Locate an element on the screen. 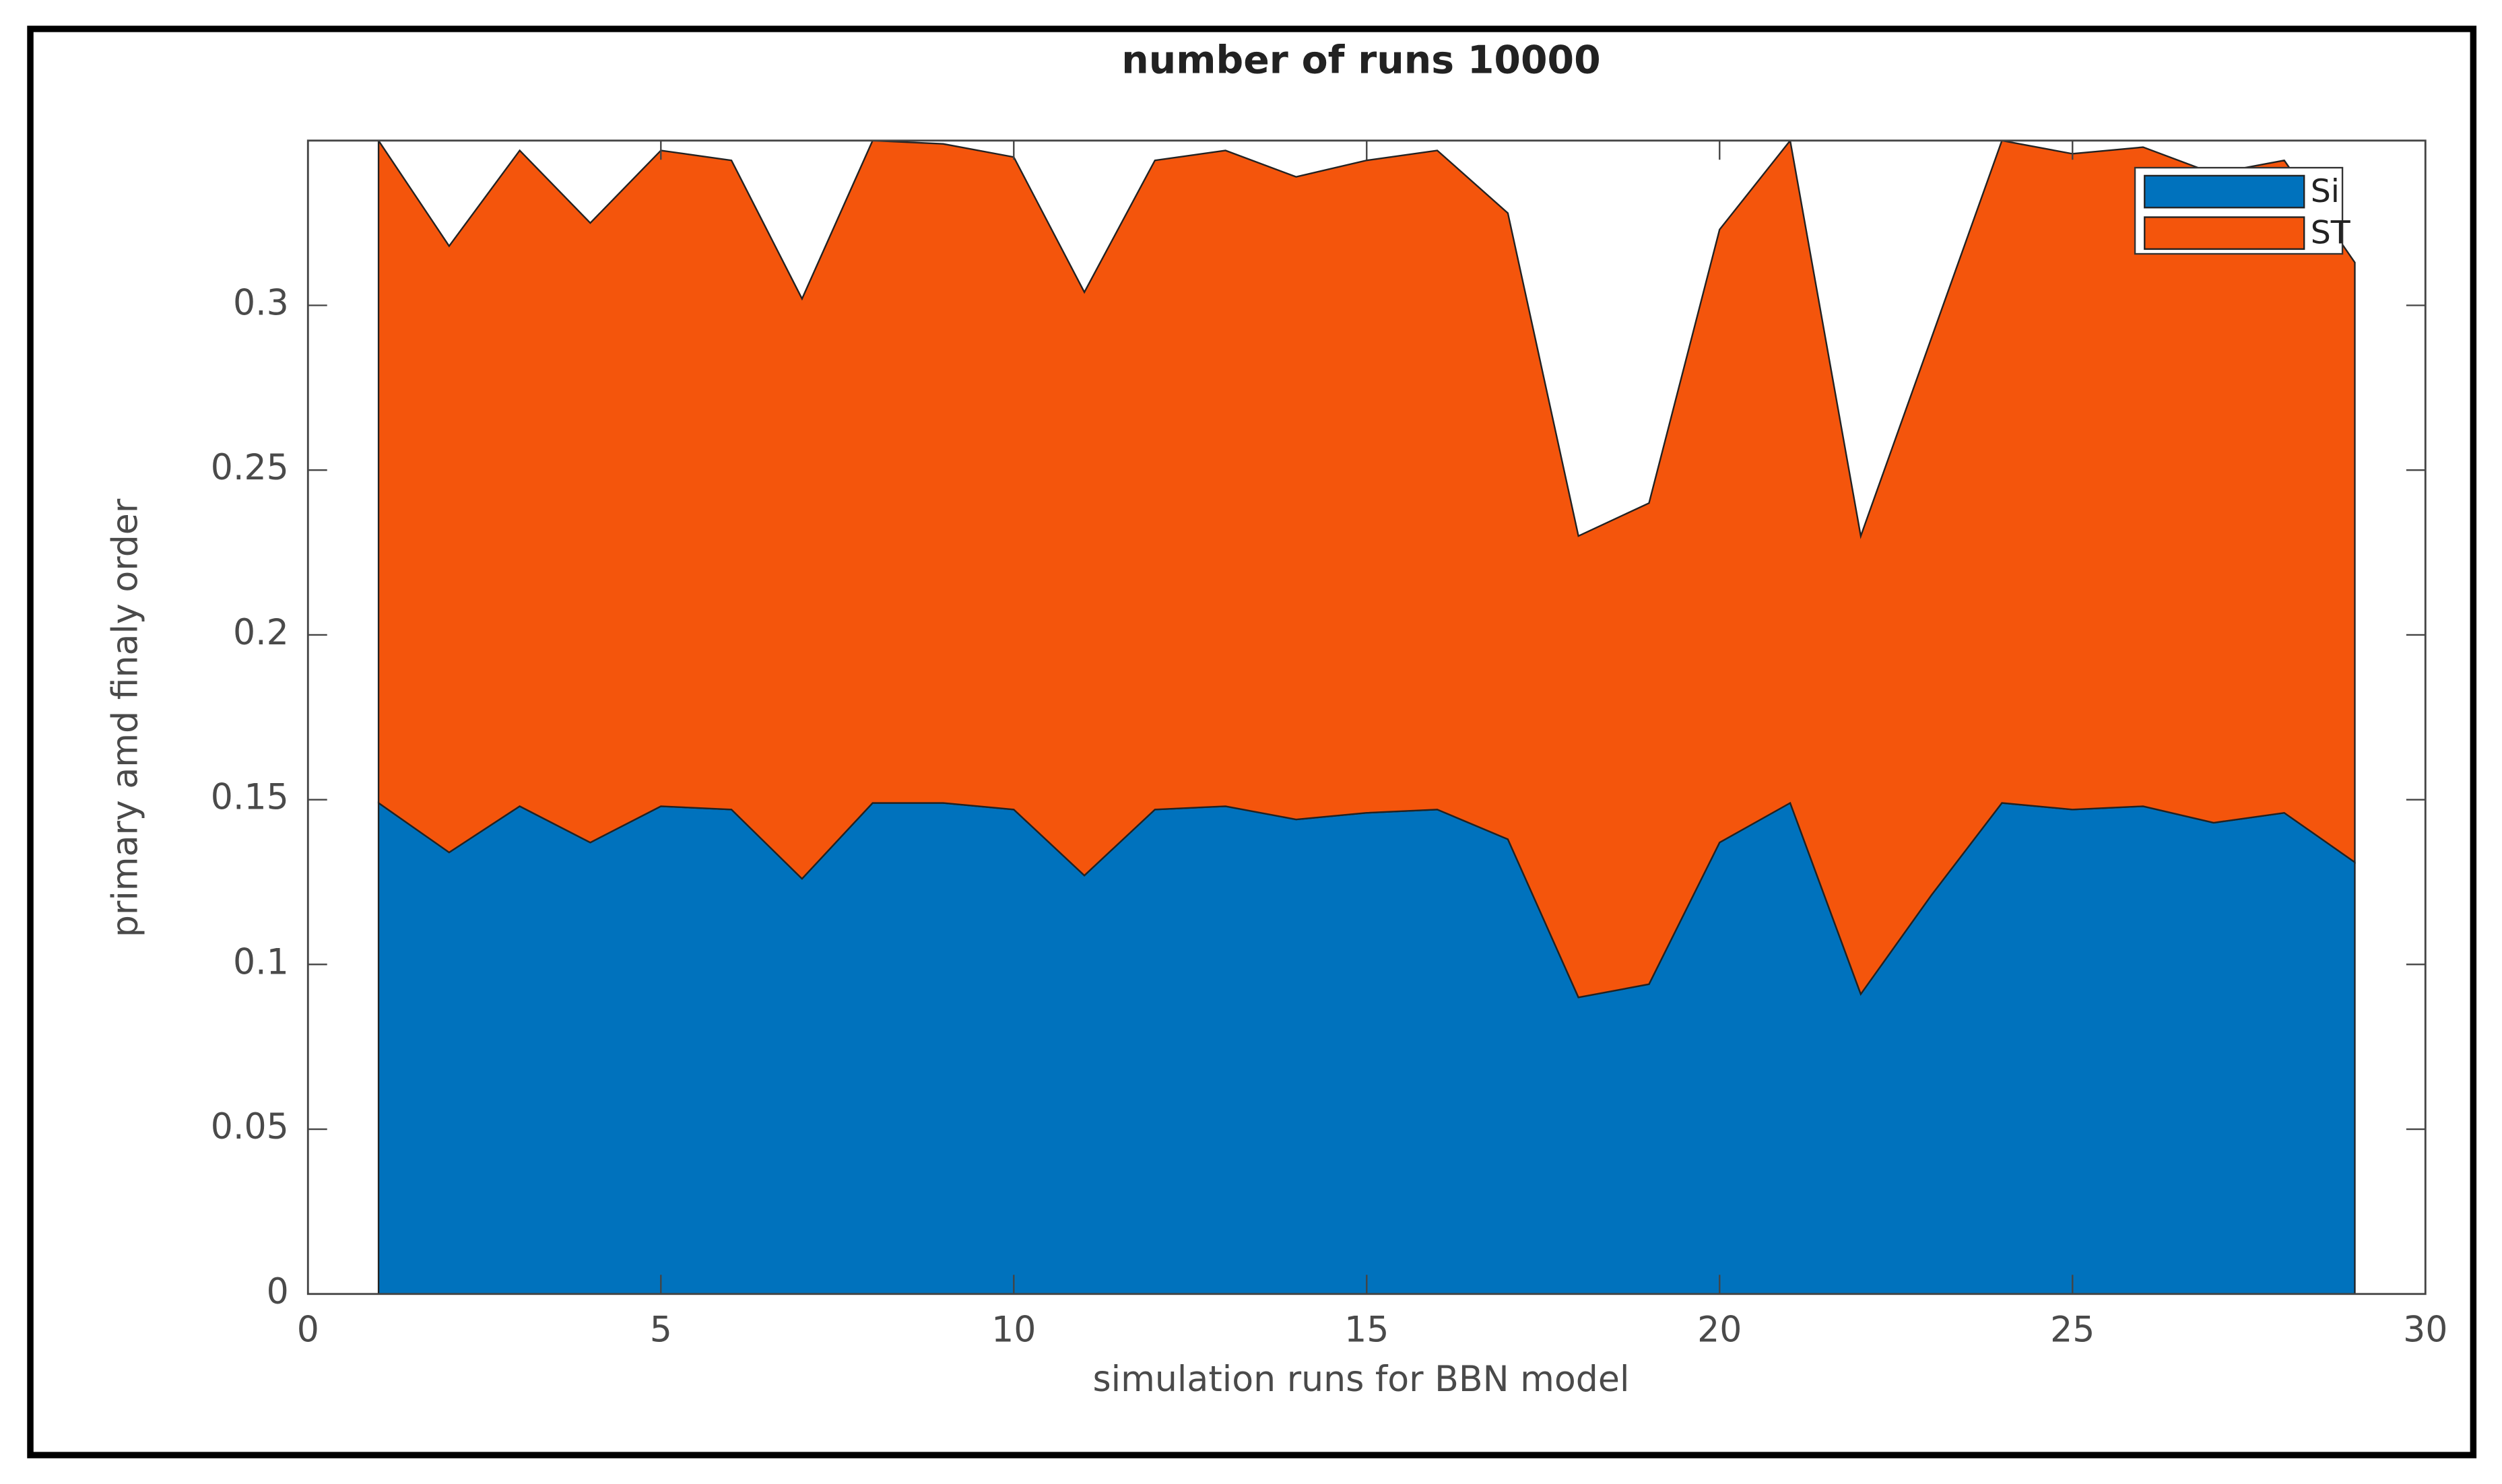 The image size is (2502, 1484). x-tick-label: 20 is located at coordinates (1719, 1330).